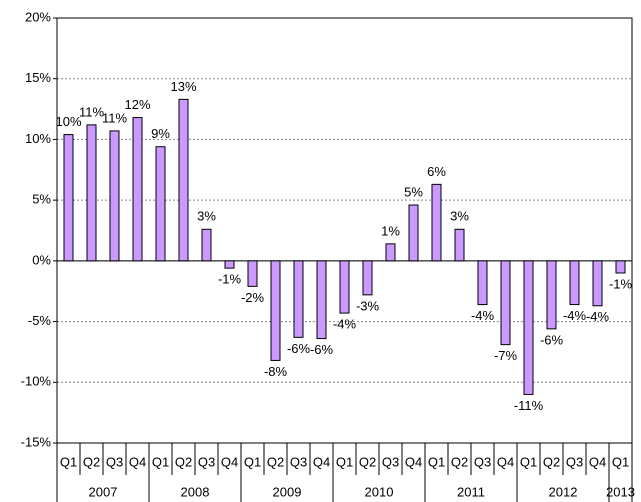 The image size is (641, 502). Describe the element at coordinates (390, 230) in the screenshot. I see `value-label: 1%` at that location.